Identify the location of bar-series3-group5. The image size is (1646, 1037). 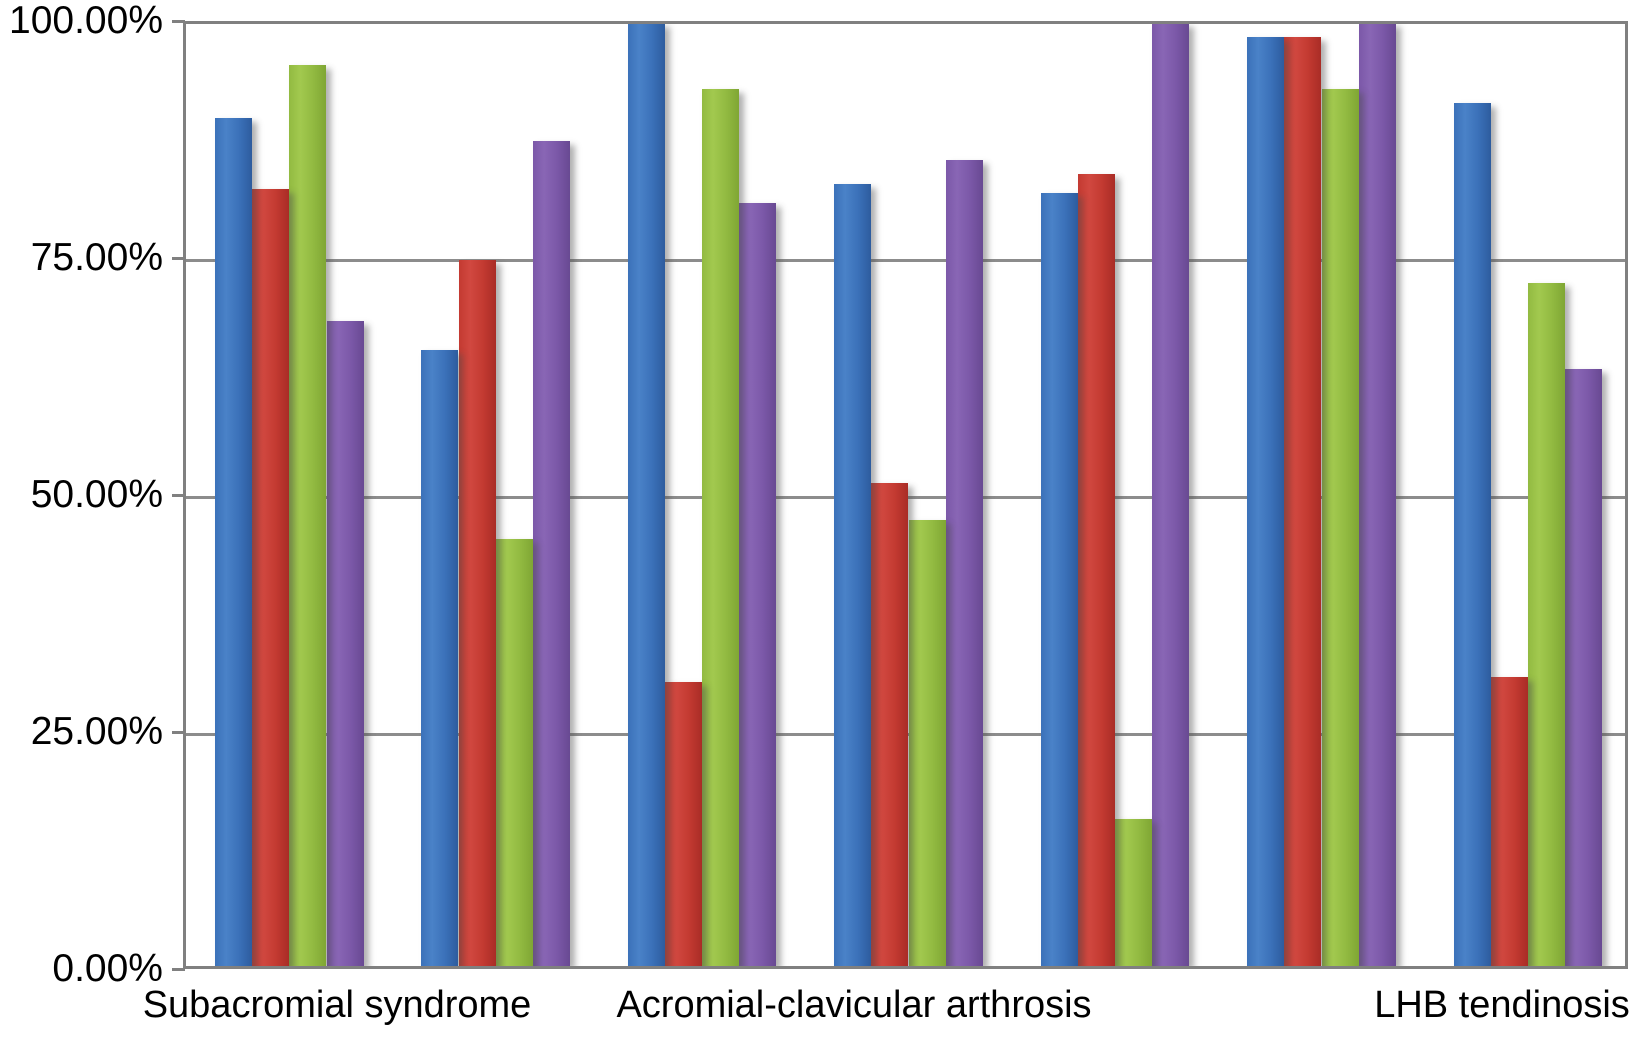
(1133, 892).